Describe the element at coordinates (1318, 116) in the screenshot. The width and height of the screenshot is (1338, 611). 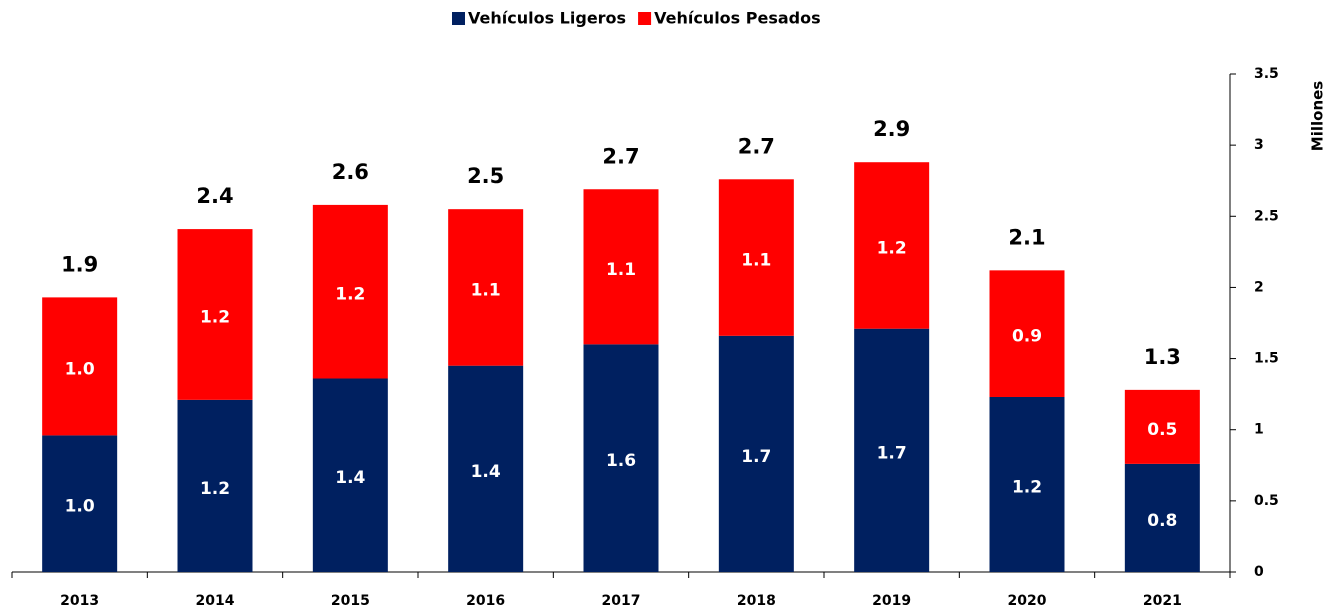
I see `y-axis-label: Millones` at that location.